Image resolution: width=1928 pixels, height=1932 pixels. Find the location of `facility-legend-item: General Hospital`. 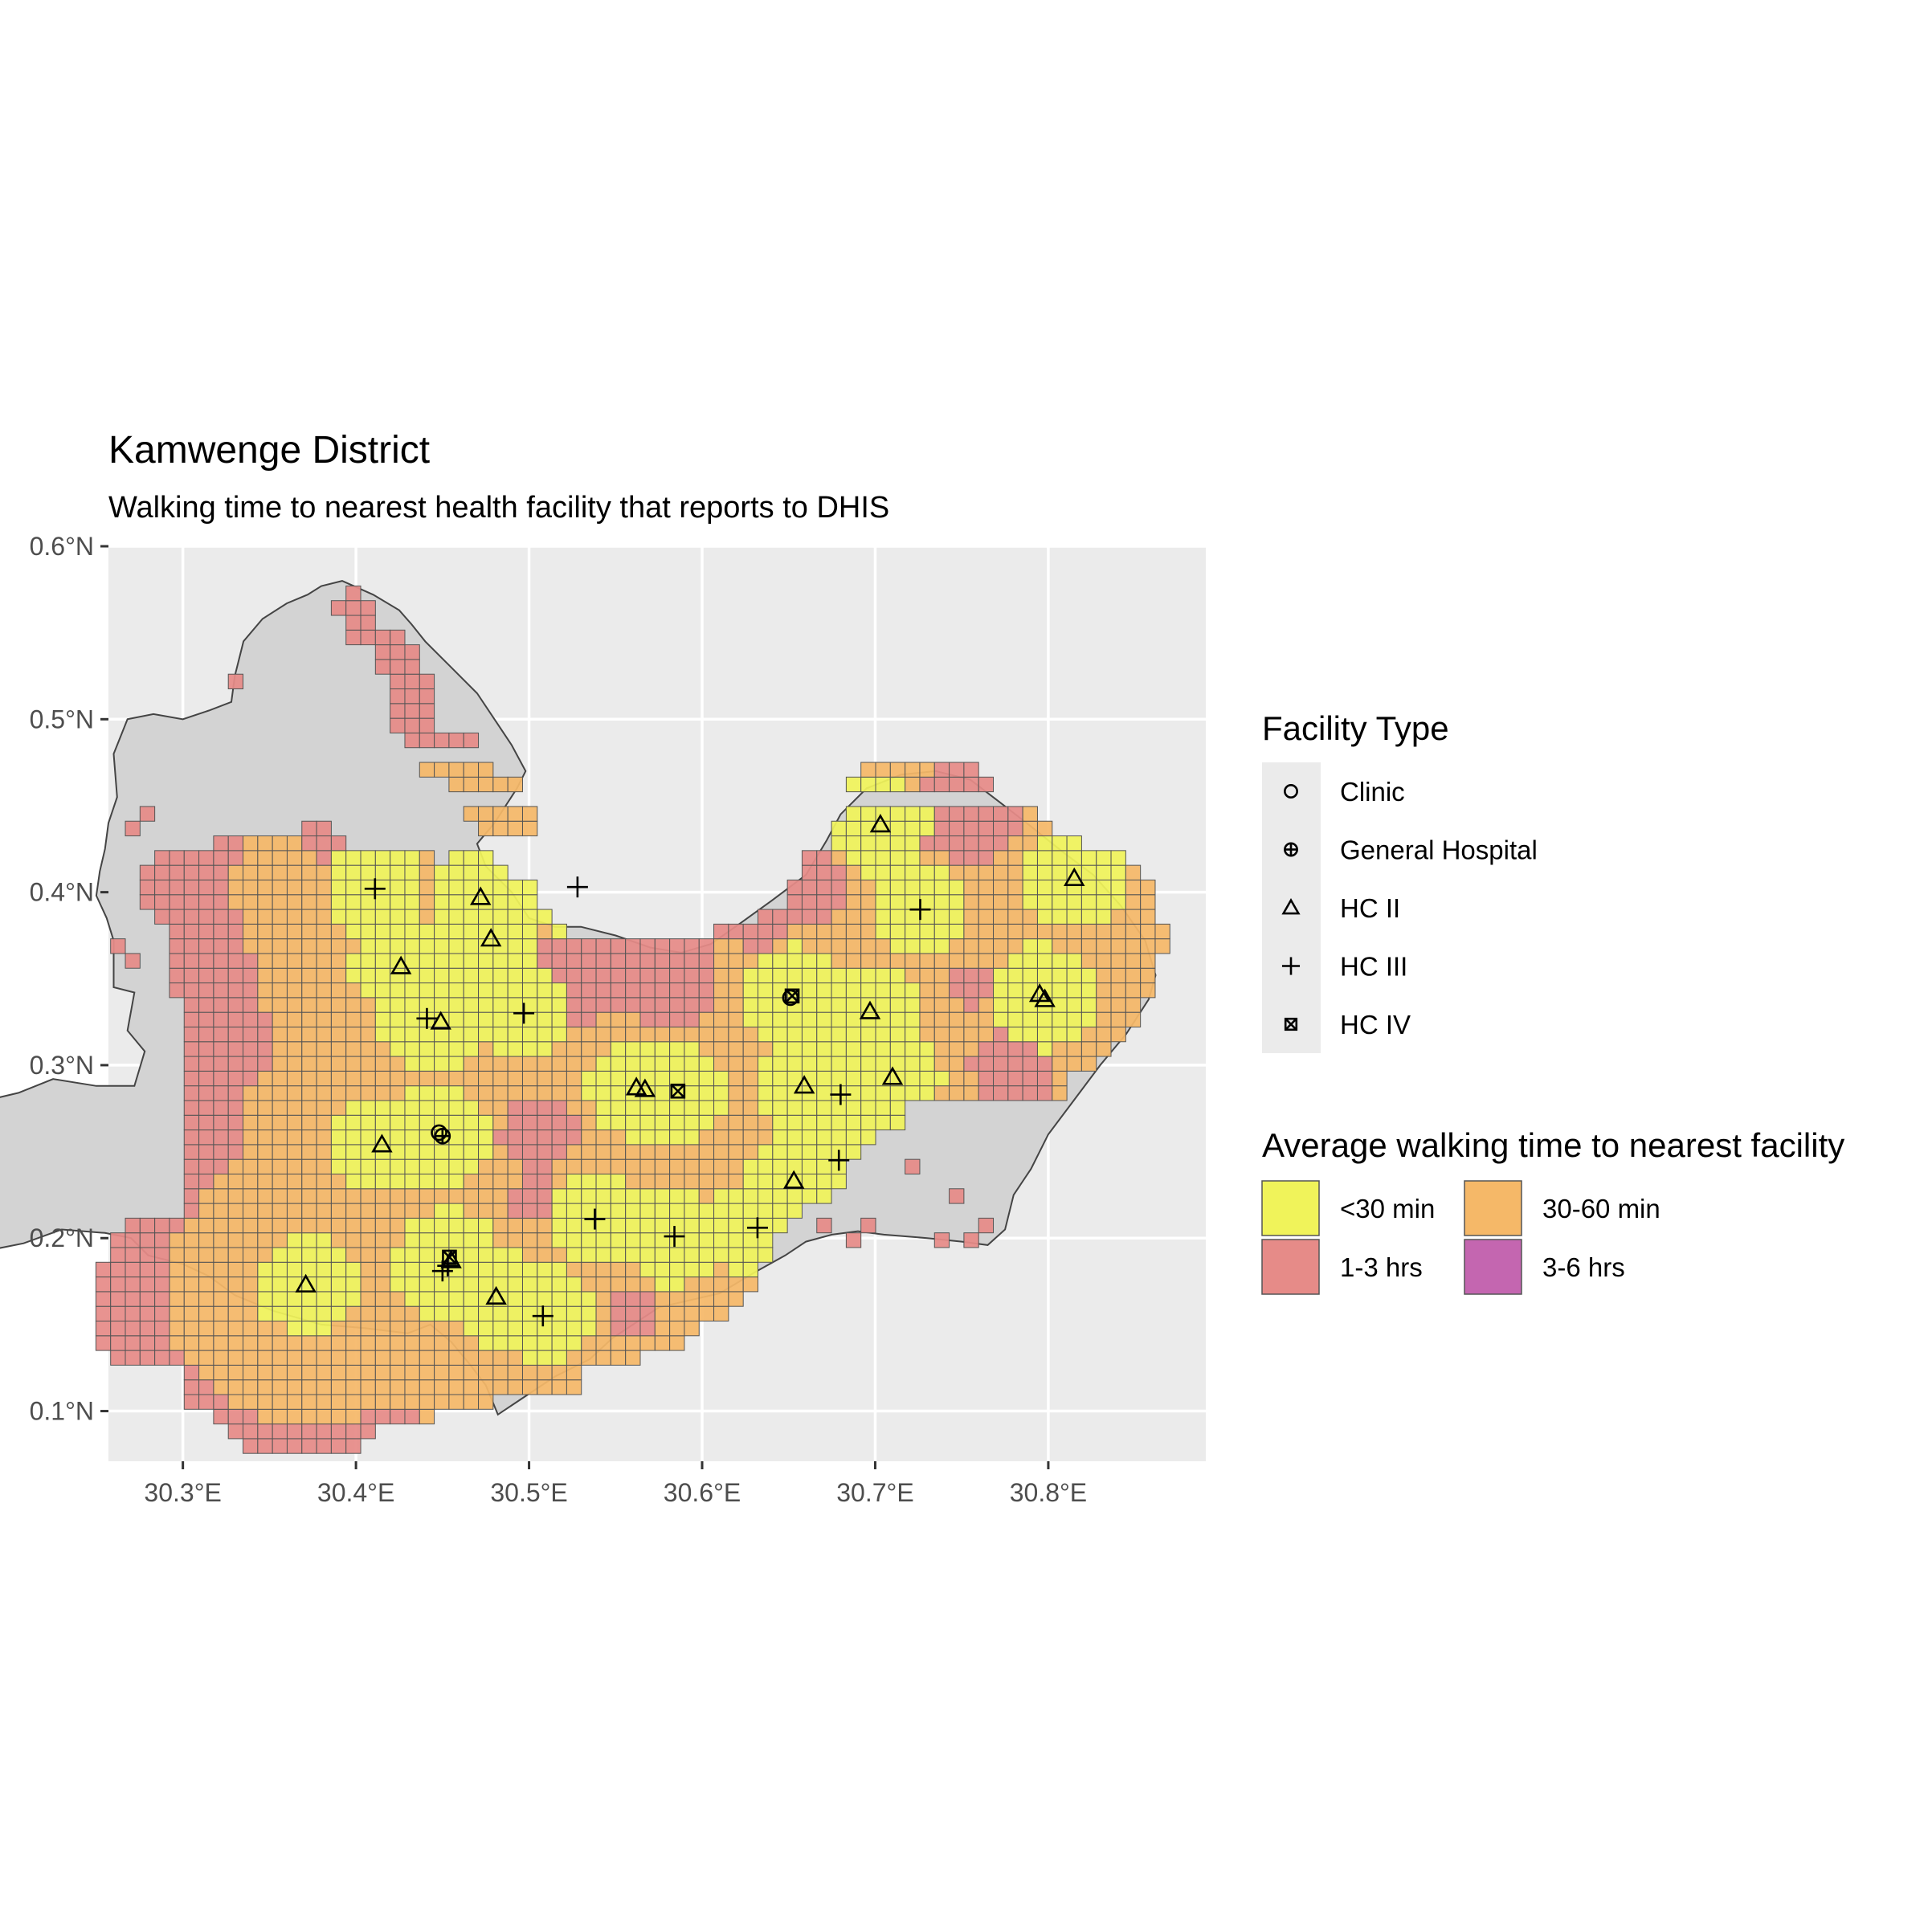

facility-legend-item: General Hospital is located at coordinates (1411, 850).